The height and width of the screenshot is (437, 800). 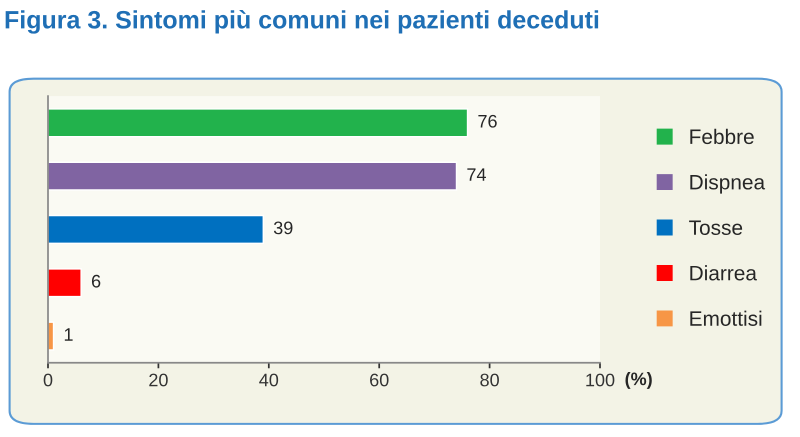 I want to click on x-tick-label: 0, so click(x=48, y=380).